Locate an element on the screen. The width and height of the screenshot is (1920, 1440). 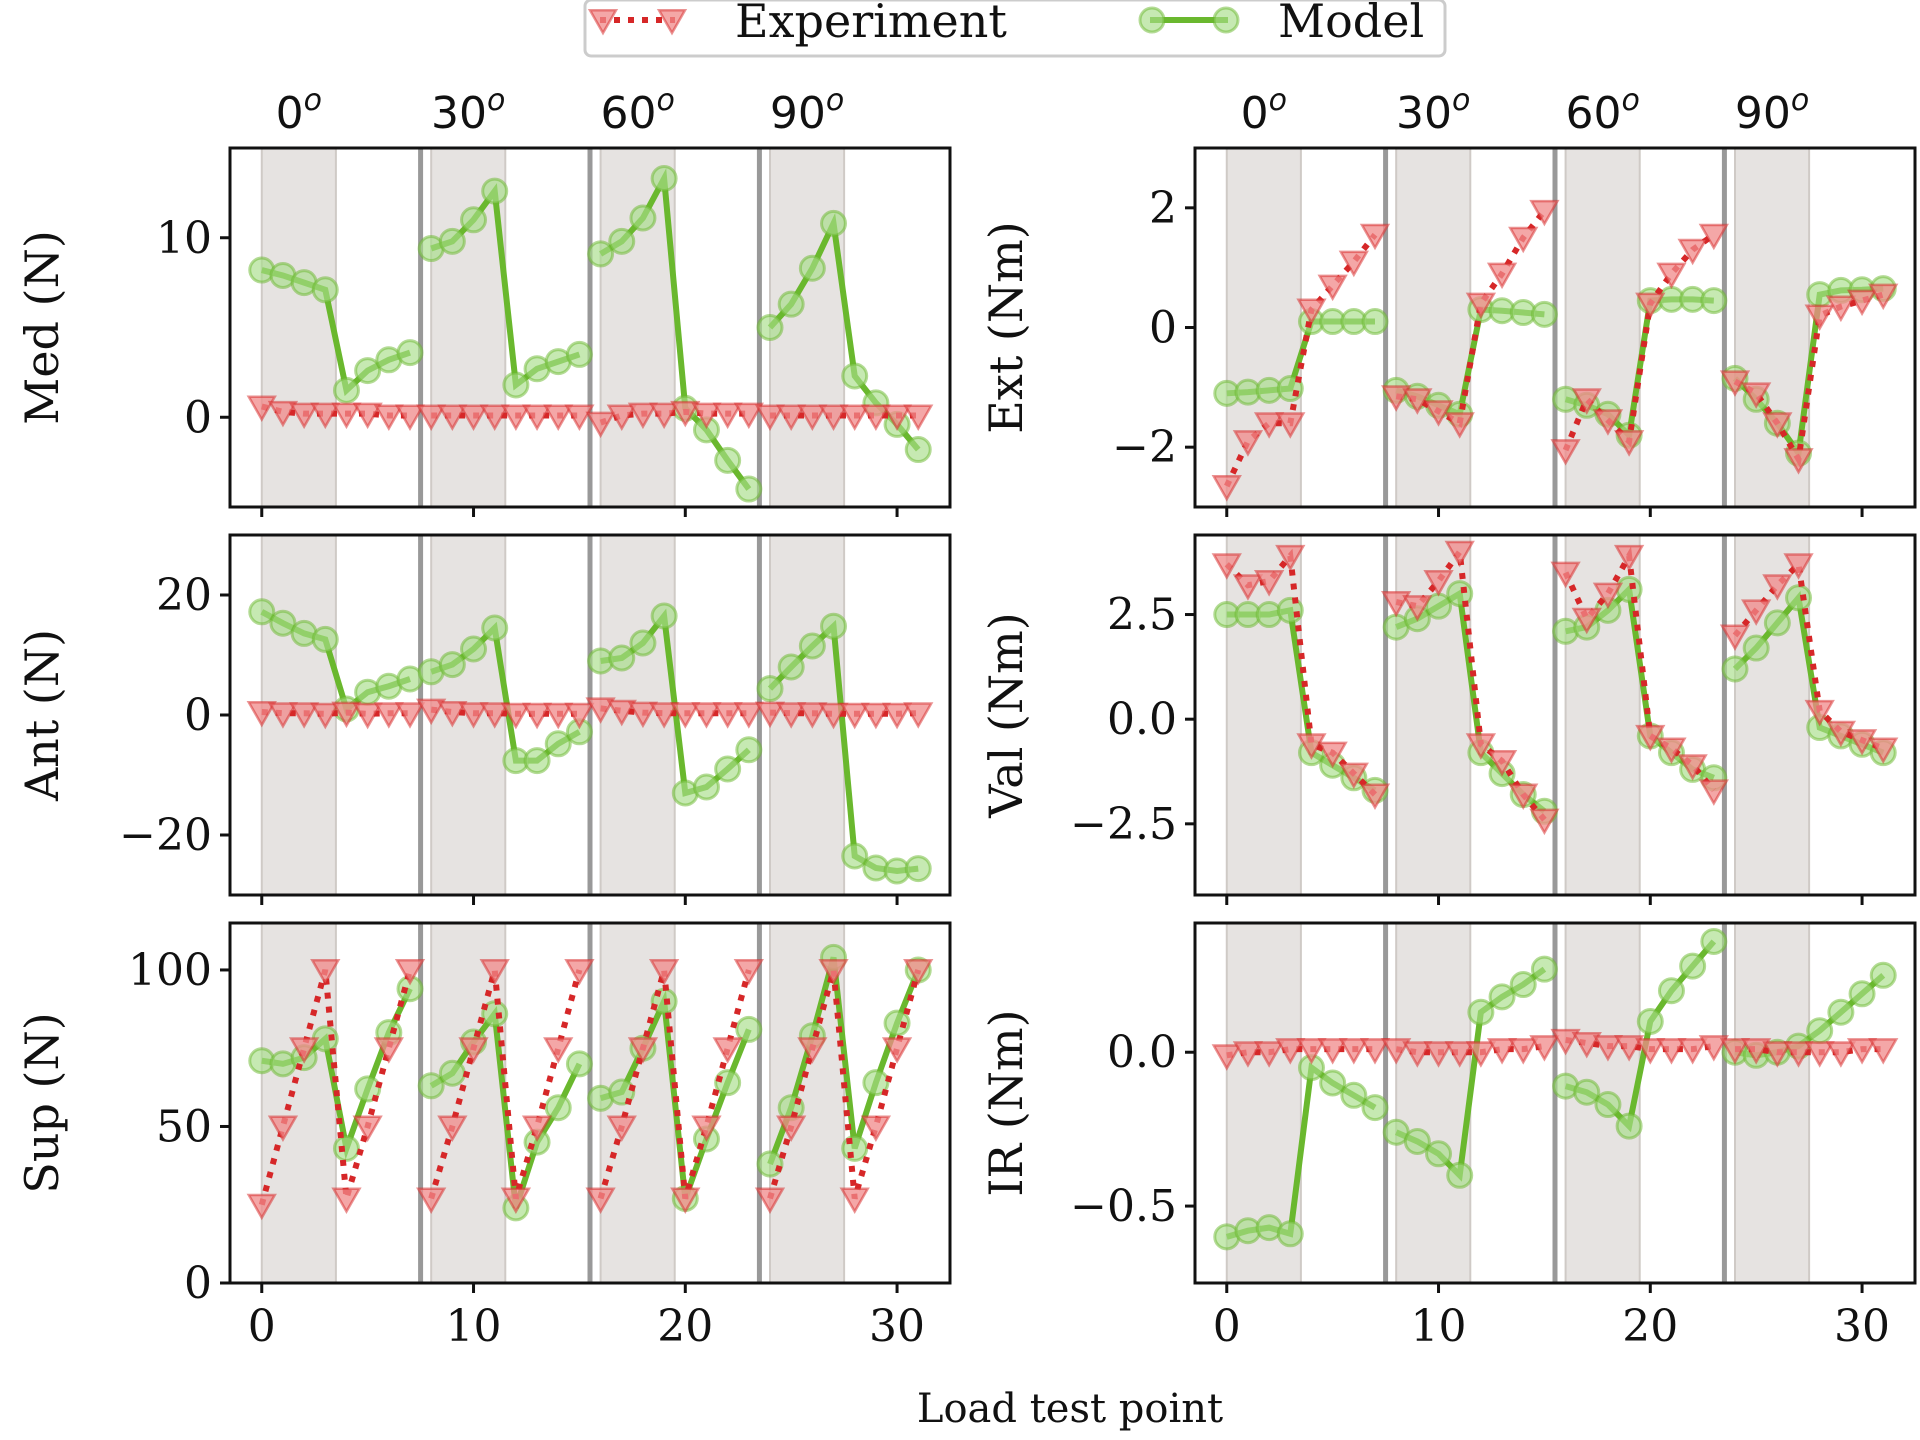
angle-labels: 0o 30o 60o 90o 0o 30o 60o 90o is located at coordinates (1043, 111).